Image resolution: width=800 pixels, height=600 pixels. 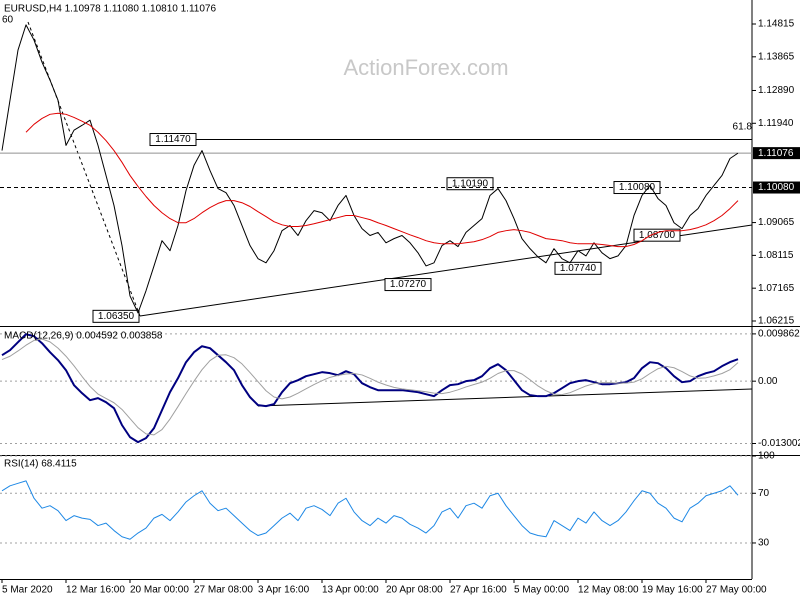 I want to click on watermark: ActionForex.com, so click(x=425, y=67).